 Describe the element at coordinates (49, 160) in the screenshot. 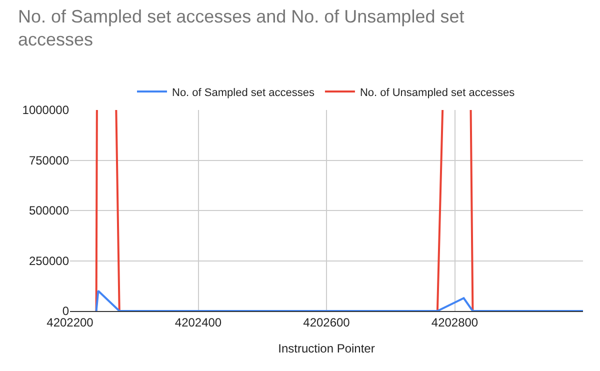

I see `y-tick-label: 750000` at that location.